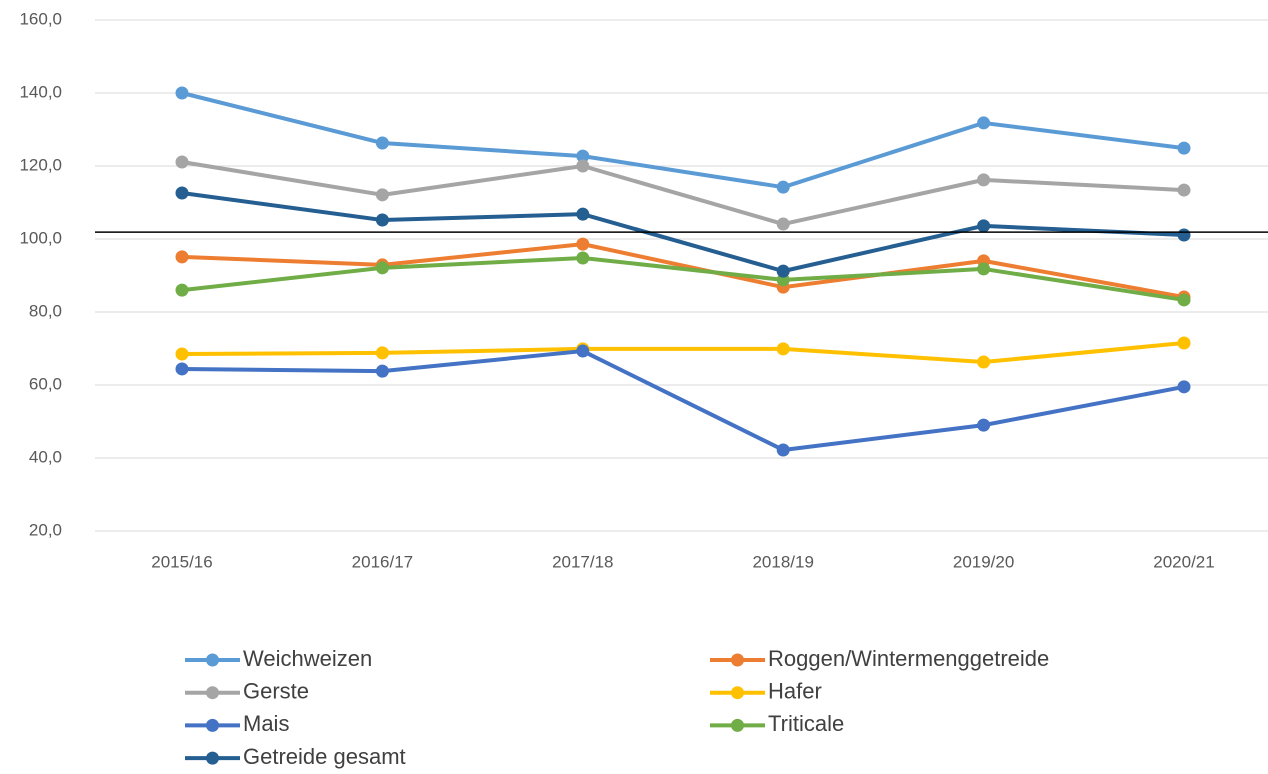 The width and height of the screenshot is (1268, 774). Describe the element at coordinates (806, 723) in the screenshot. I see `legend-label: Triticale` at that location.